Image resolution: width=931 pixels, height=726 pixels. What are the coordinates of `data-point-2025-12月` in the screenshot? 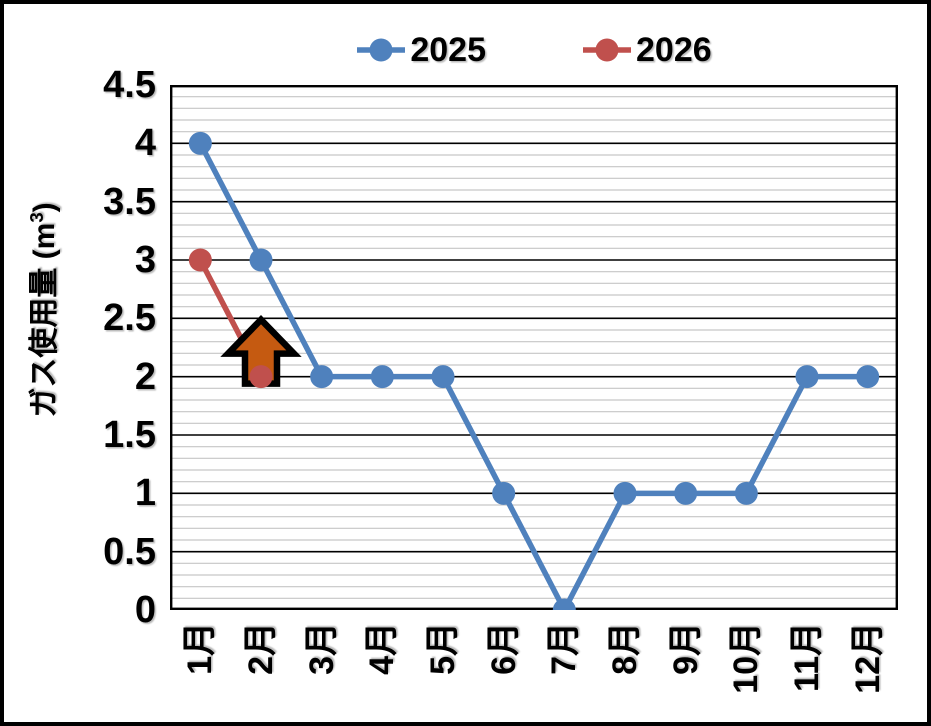 It's located at (868, 377).